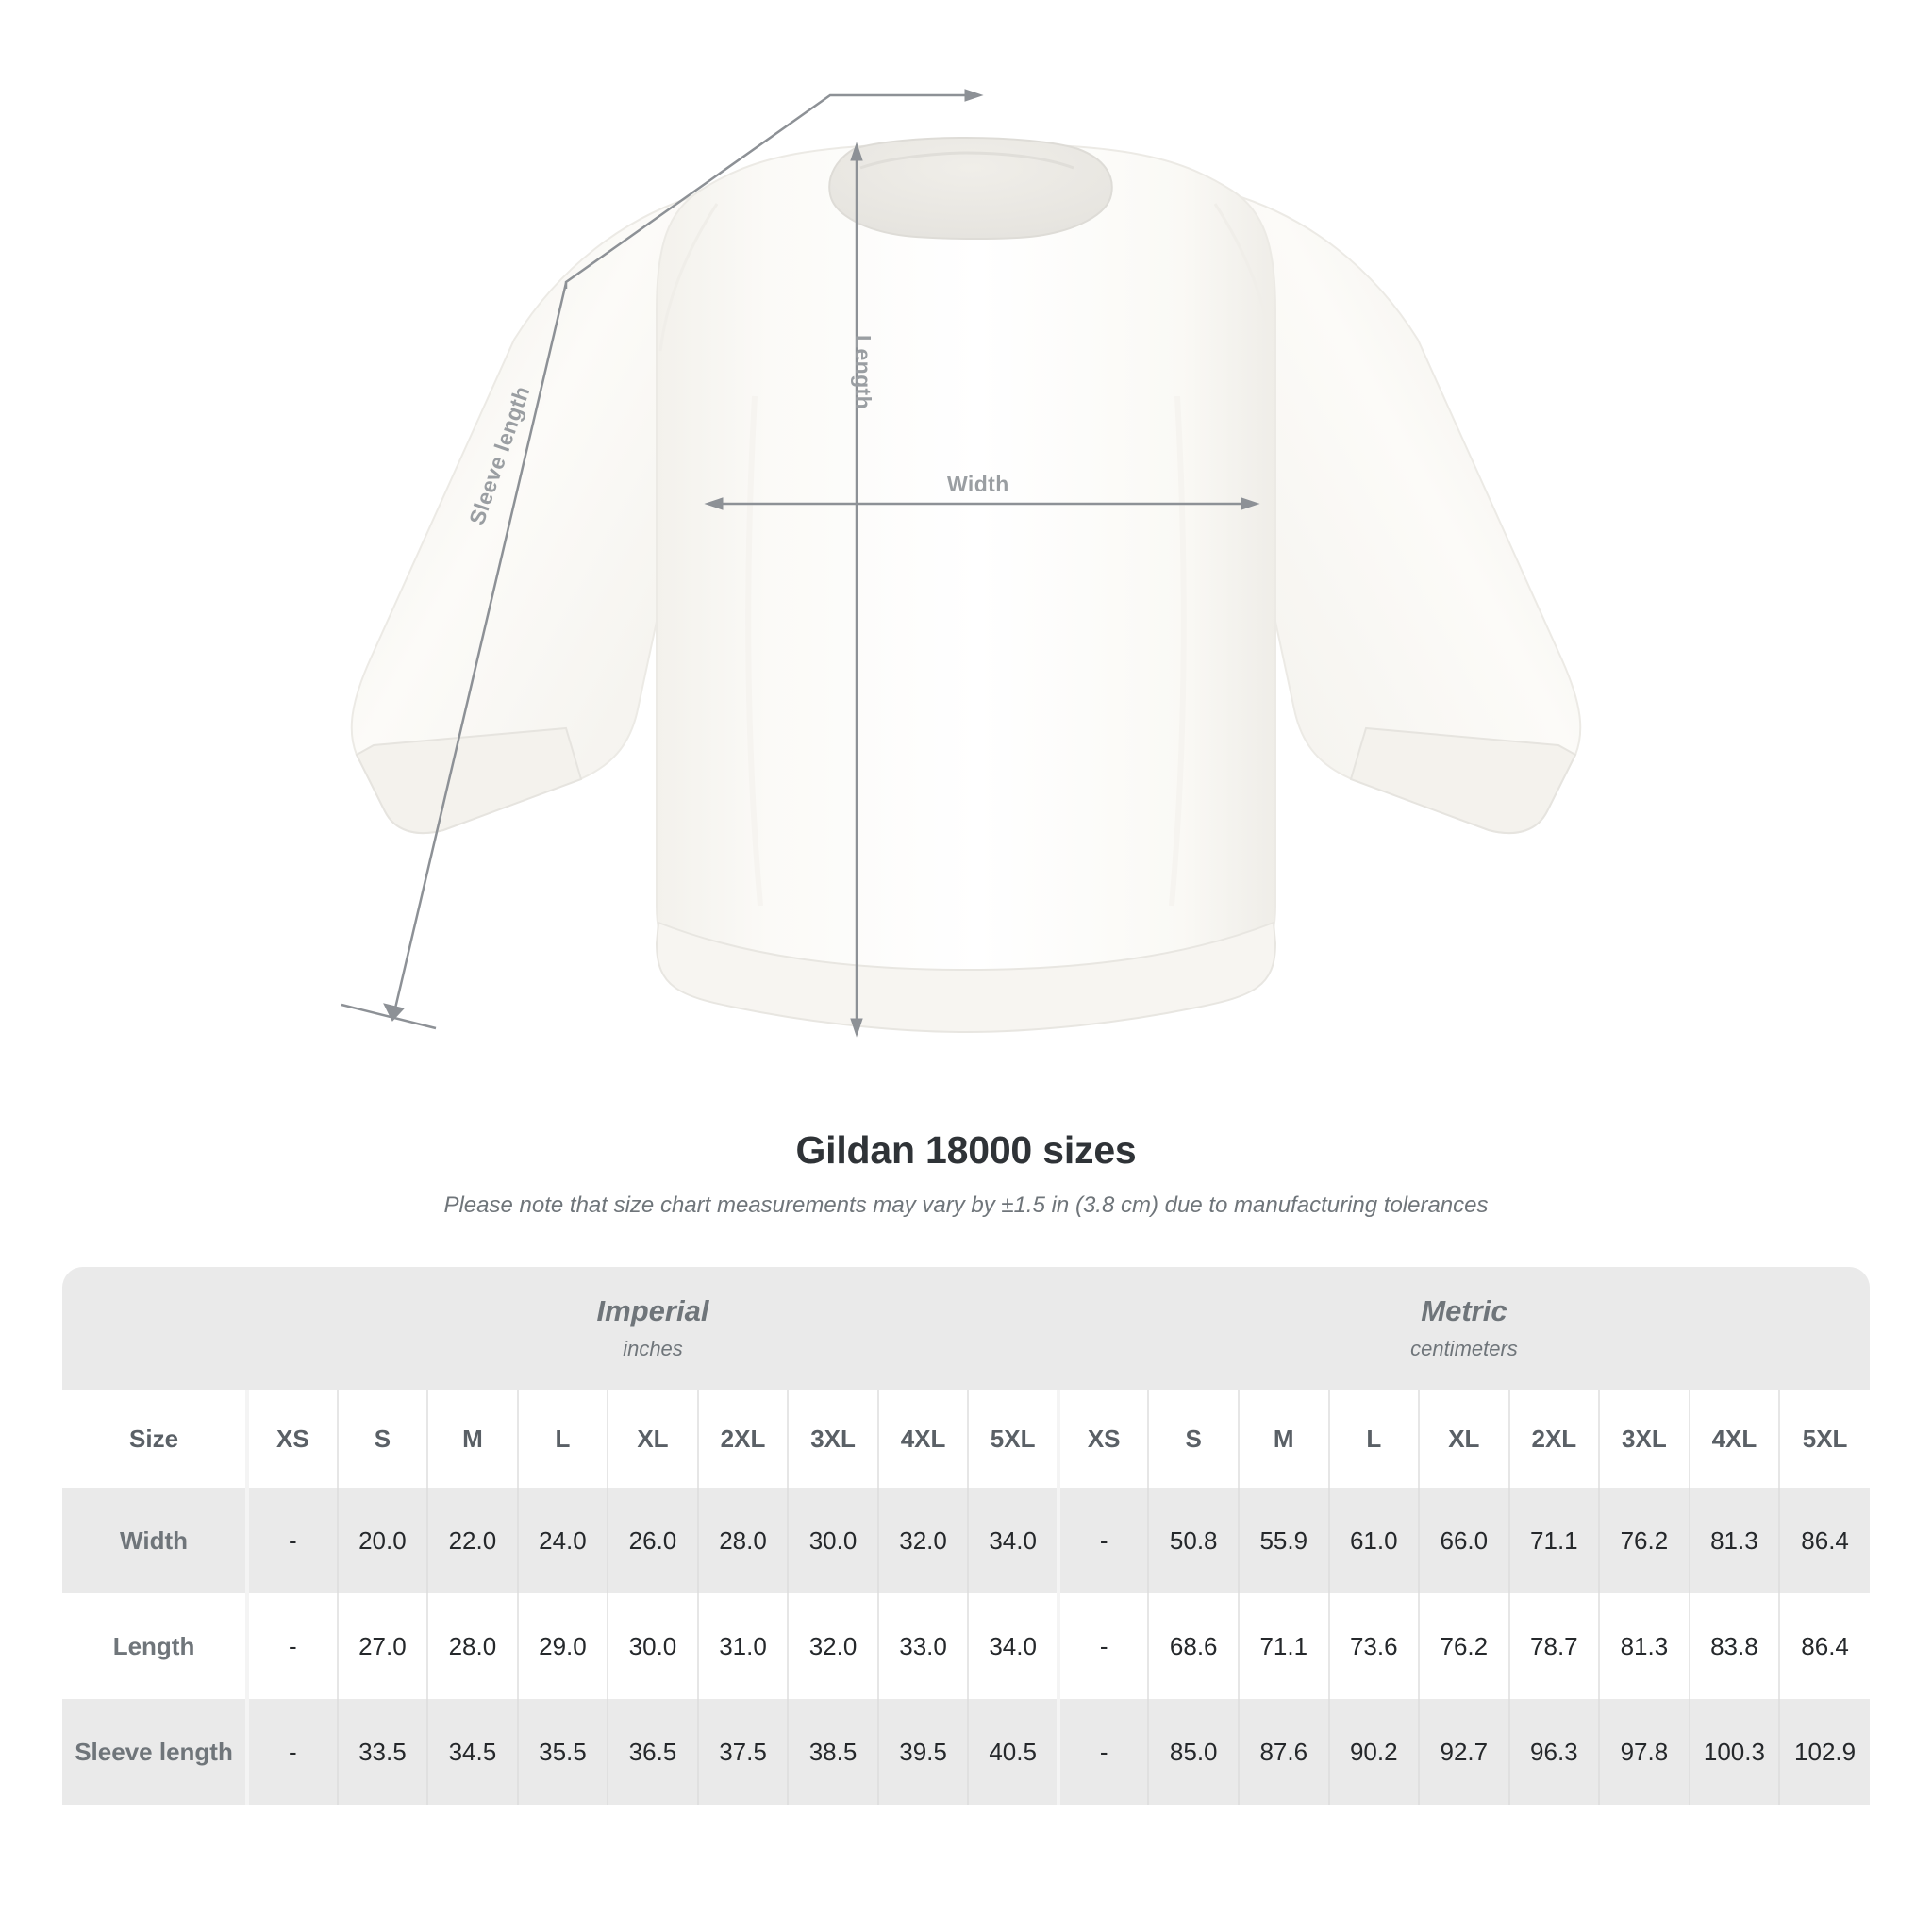  I want to click on cell-length-imperial-s: 27.0, so click(382, 1646).